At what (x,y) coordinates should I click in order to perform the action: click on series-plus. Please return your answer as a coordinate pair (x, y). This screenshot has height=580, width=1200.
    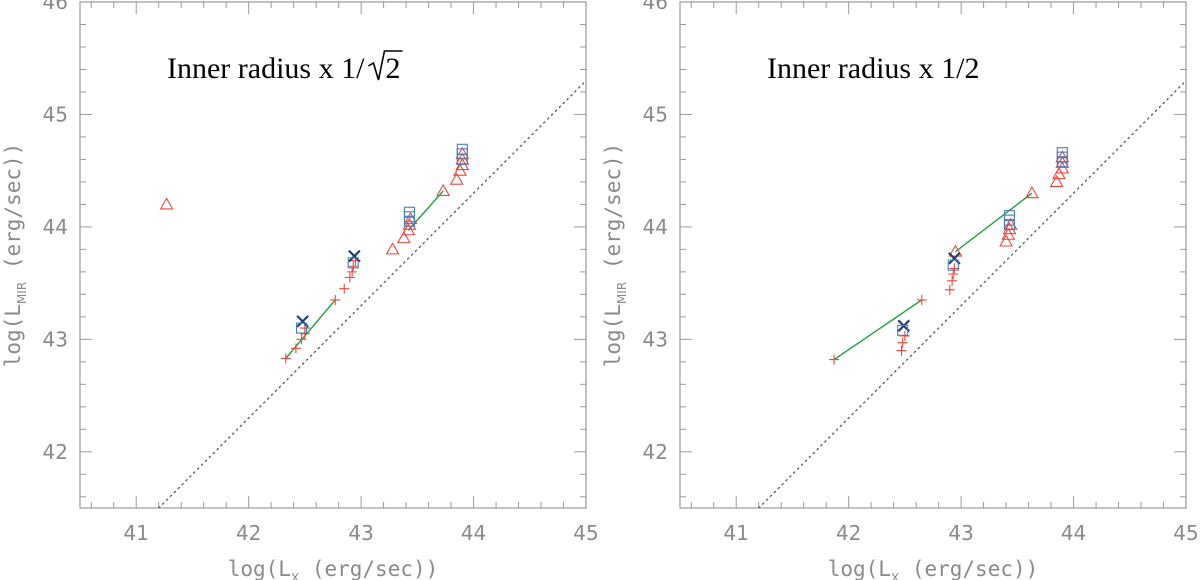
    Looking at the image, I should click on (320, 309).